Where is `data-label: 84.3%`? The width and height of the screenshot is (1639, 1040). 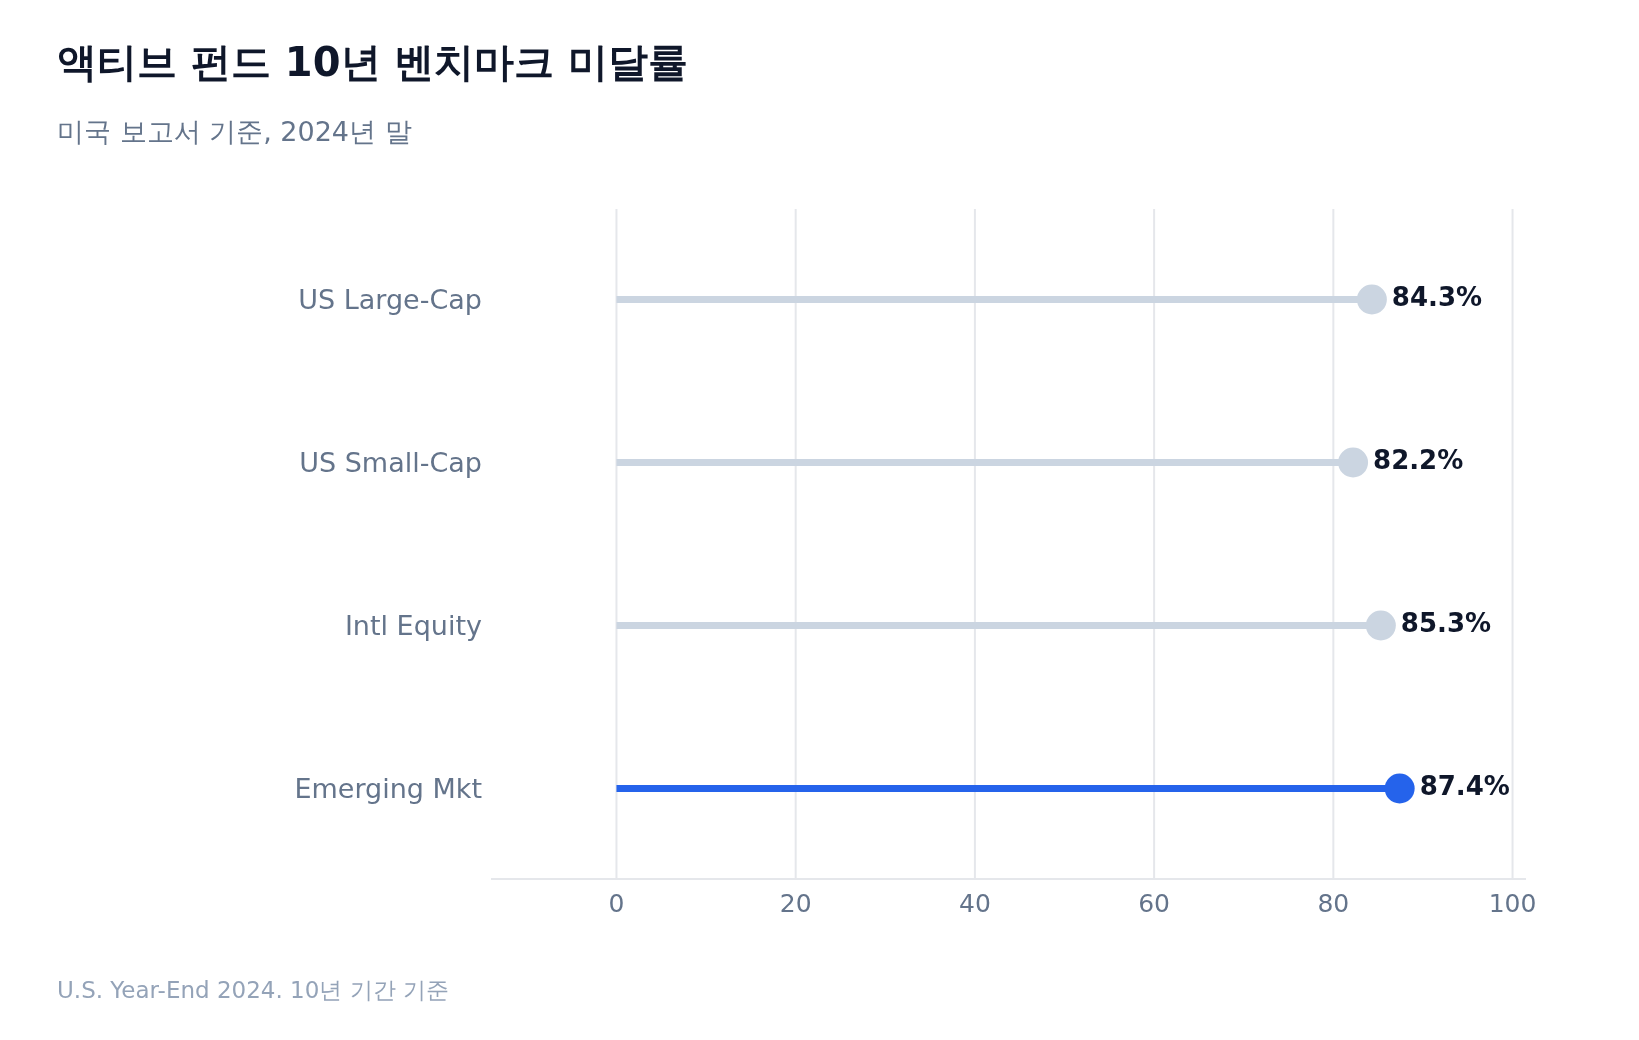 data-label: 84.3% is located at coordinates (1437, 296).